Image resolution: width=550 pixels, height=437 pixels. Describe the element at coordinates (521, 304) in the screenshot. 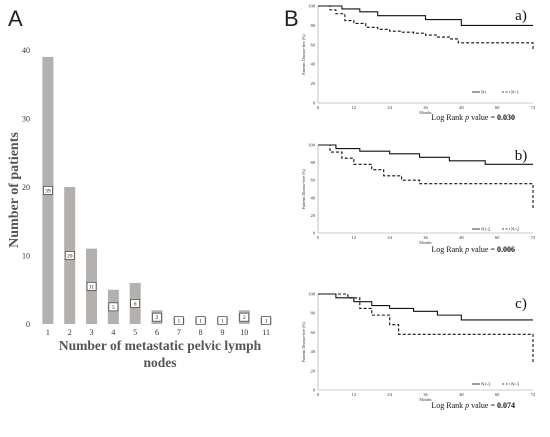

I see `km-panel-label: c)` at that location.